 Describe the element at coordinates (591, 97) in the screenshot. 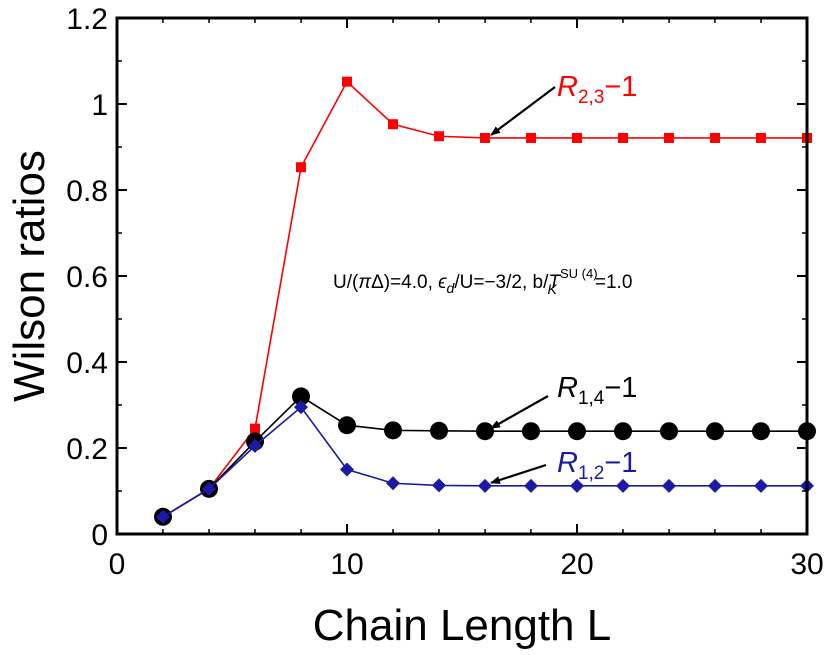

I see `series-label-subscript: 2,3` at that location.